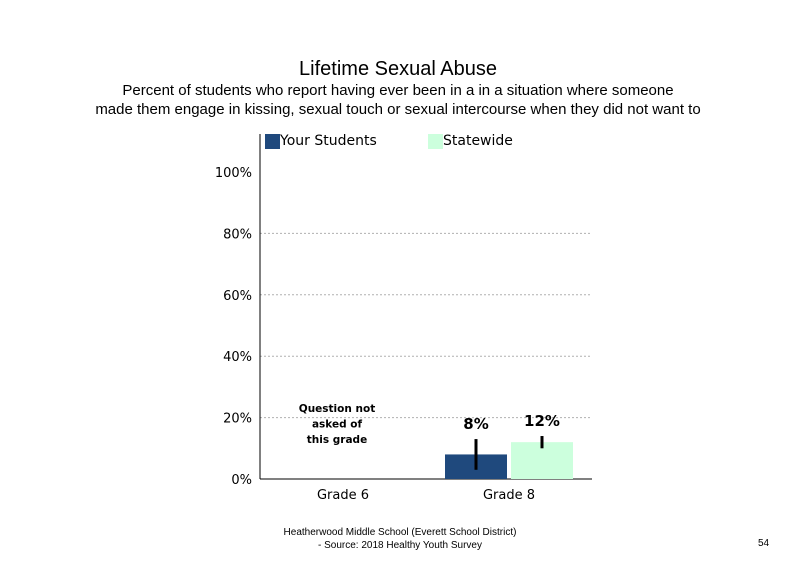 The width and height of the screenshot is (800, 568). Describe the element at coordinates (542, 421) in the screenshot. I see `data-label: 12%` at that location.